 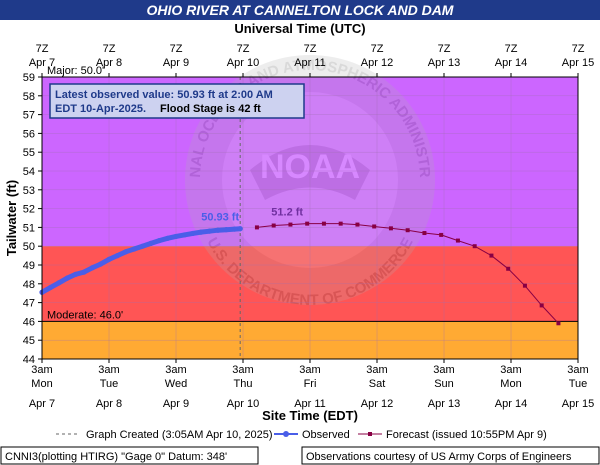 I want to click on bottom-tick-date-3: Apr 10, so click(x=243, y=404).